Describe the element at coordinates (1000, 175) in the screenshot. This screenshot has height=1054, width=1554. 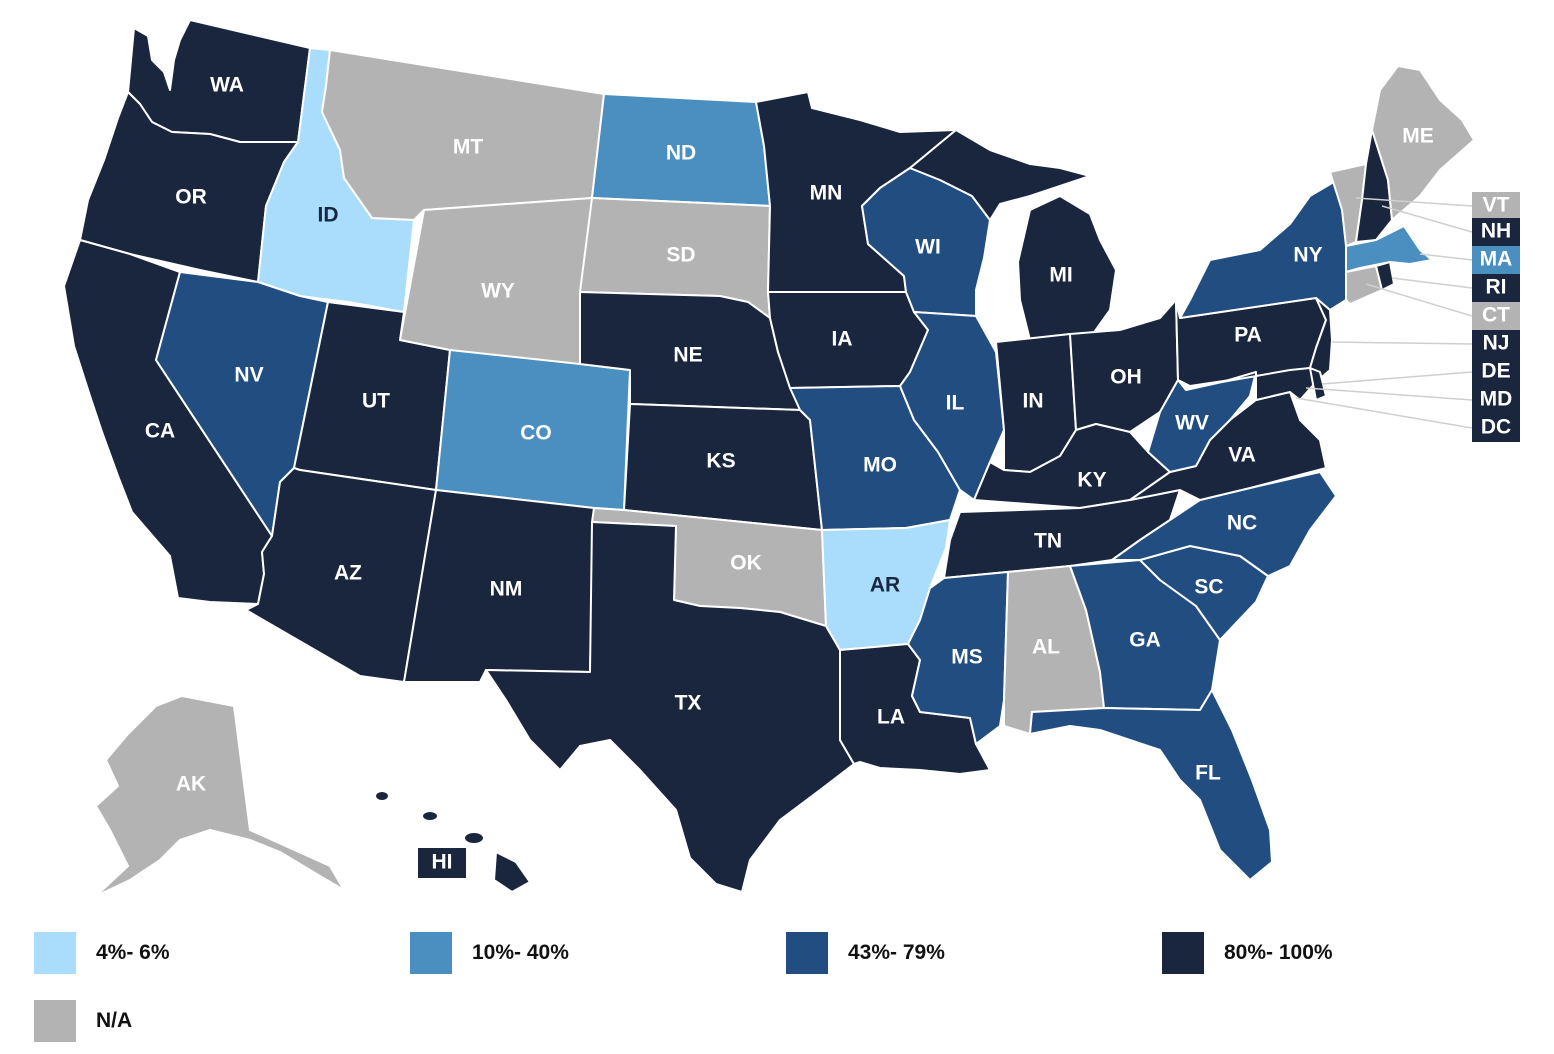
I see `state-mi-upper` at that location.